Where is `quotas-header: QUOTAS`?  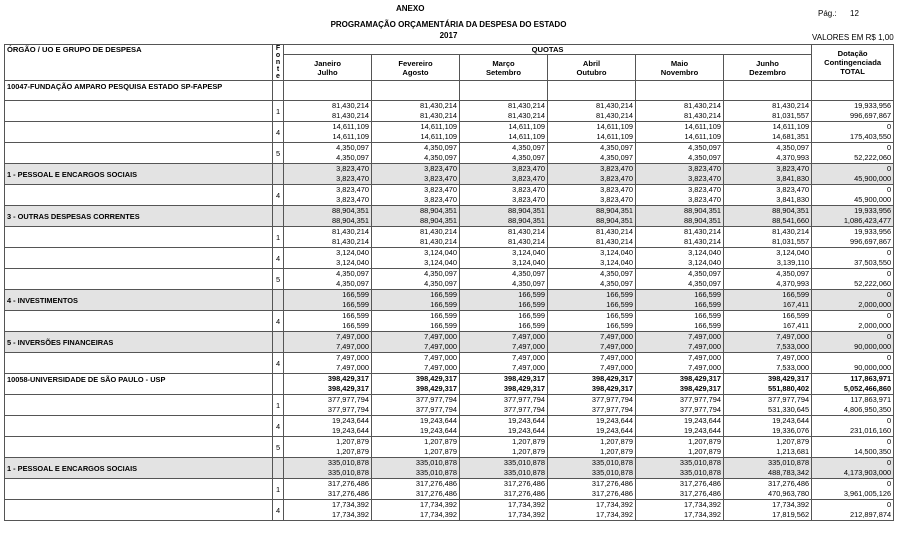
quotas-header: QUOTAS is located at coordinates (547, 49).